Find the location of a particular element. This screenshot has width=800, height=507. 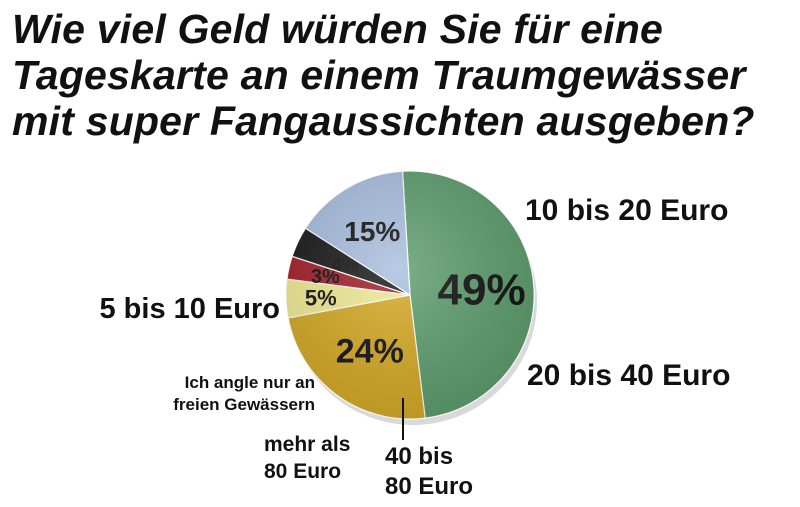

slice-category-label-5: Ich angle nur an freien Gewässern is located at coordinates (244, 393).